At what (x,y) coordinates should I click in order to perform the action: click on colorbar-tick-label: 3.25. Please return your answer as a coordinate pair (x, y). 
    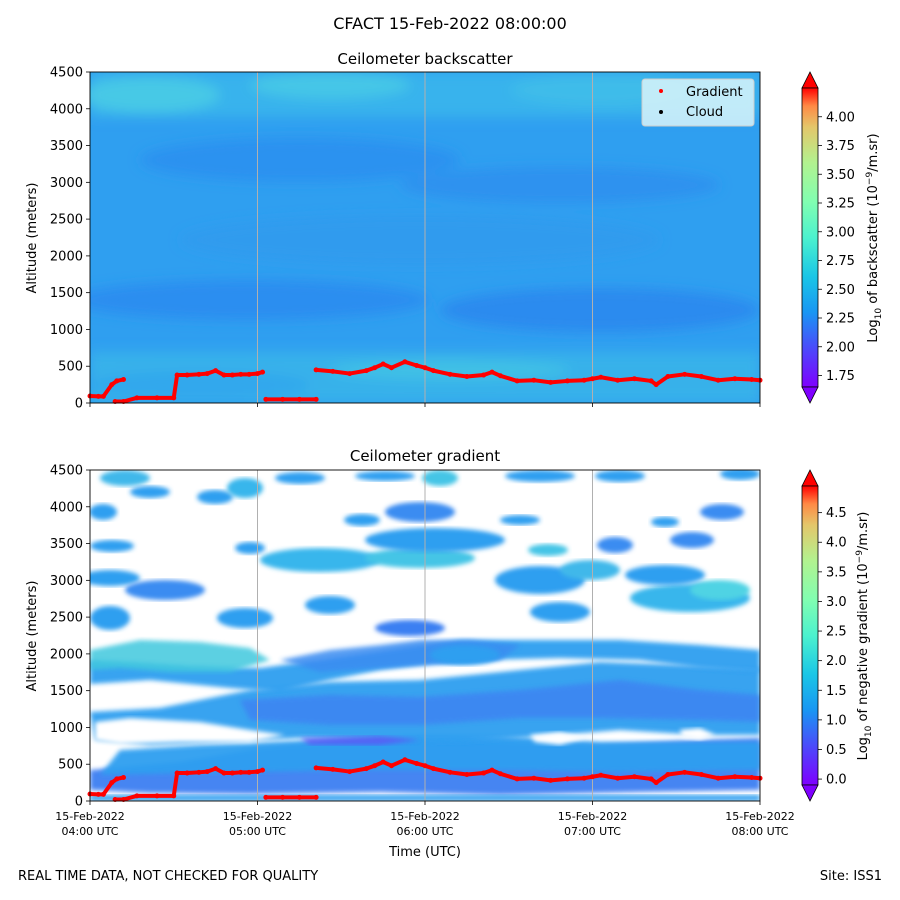
    Looking at the image, I should click on (840, 204).